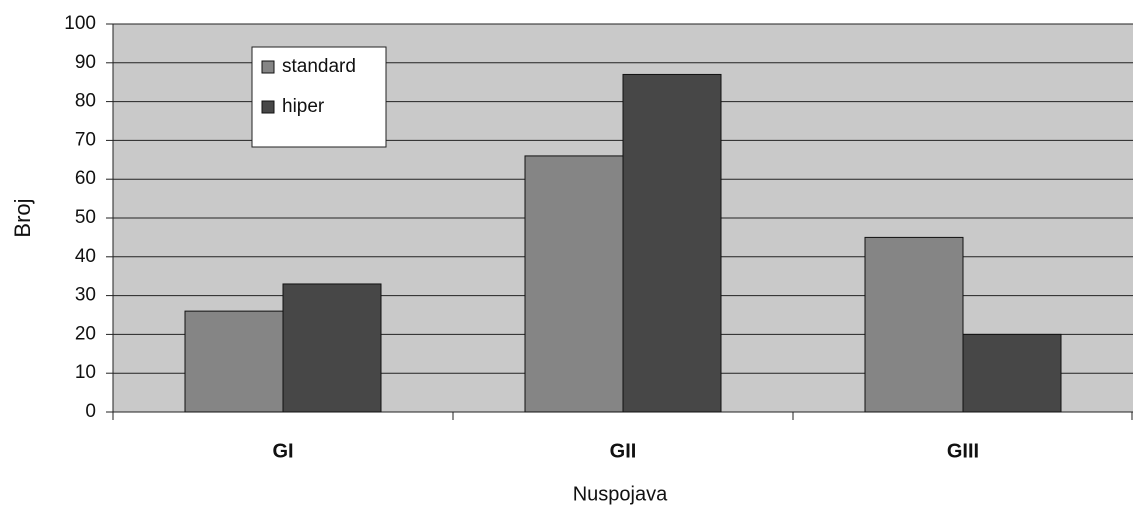 The image size is (1133, 511). I want to click on y-tick-label: 60, so click(85, 178).